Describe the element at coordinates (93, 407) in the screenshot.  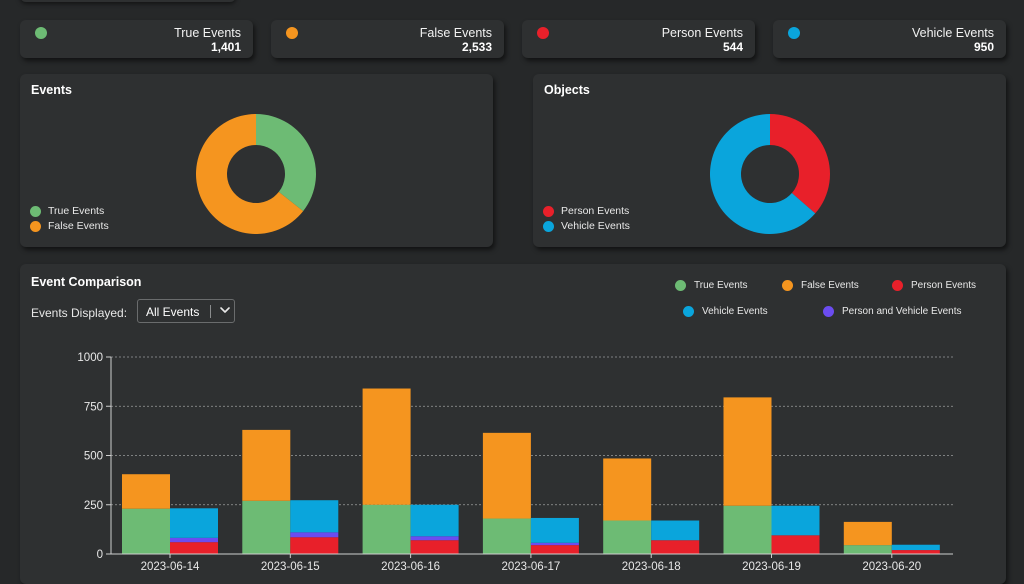
I see `y-tick-label: 750` at that location.